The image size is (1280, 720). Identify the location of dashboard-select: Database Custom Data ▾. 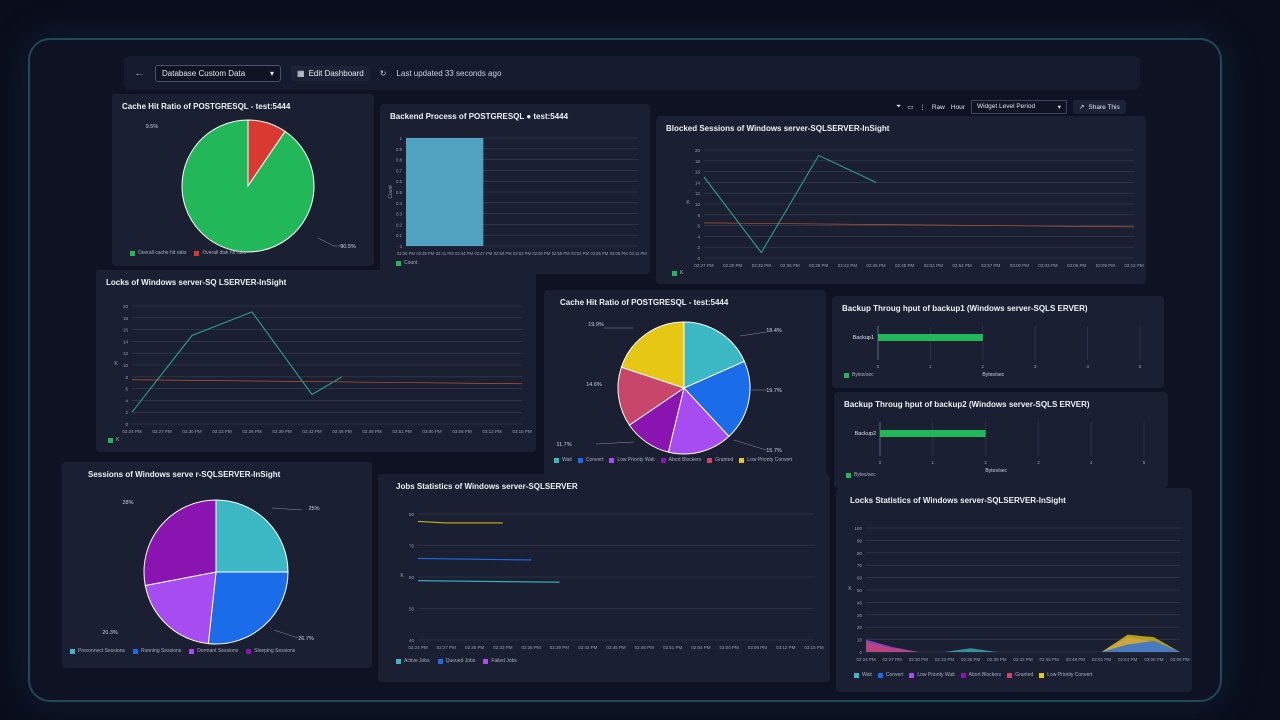
(218, 73).